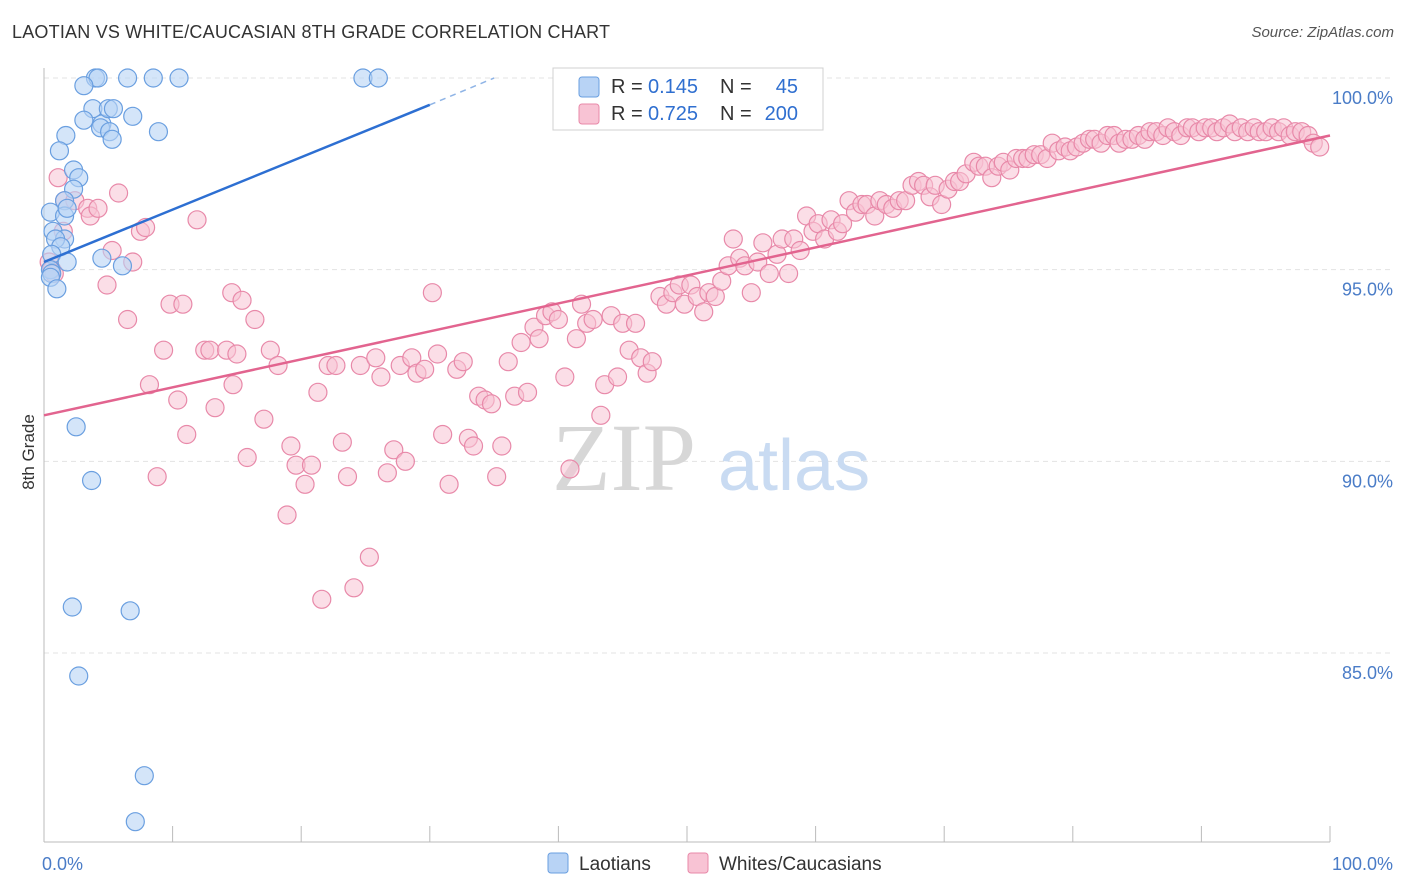 The image size is (1406, 892). Describe the element at coordinates (615, 864) in the screenshot. I see `bottom-legend-laotians: Laotians` at that location.